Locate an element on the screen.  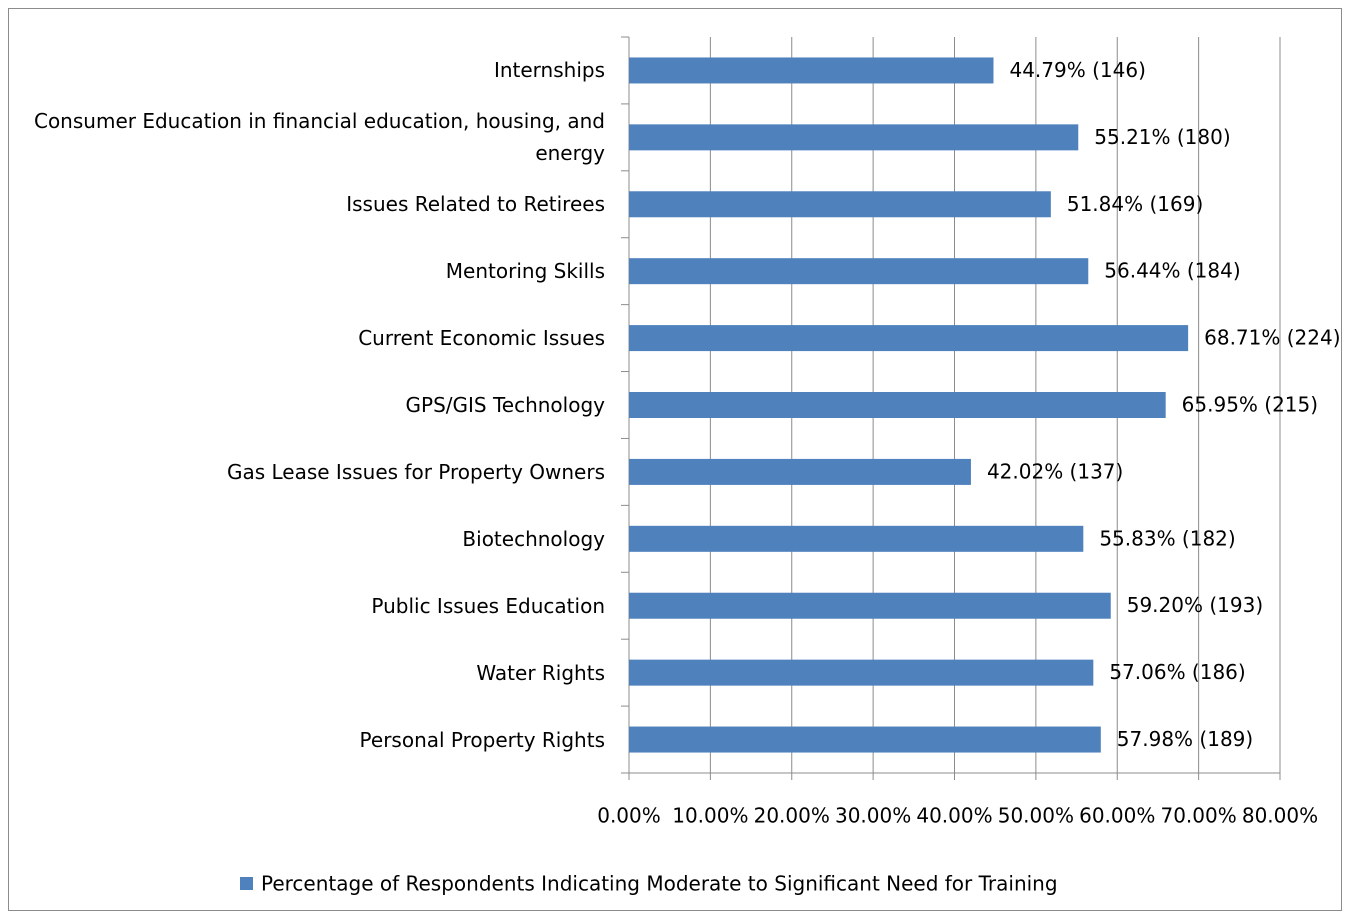
x-tick-label: 50.00% is located at coordinates (1036, 816).